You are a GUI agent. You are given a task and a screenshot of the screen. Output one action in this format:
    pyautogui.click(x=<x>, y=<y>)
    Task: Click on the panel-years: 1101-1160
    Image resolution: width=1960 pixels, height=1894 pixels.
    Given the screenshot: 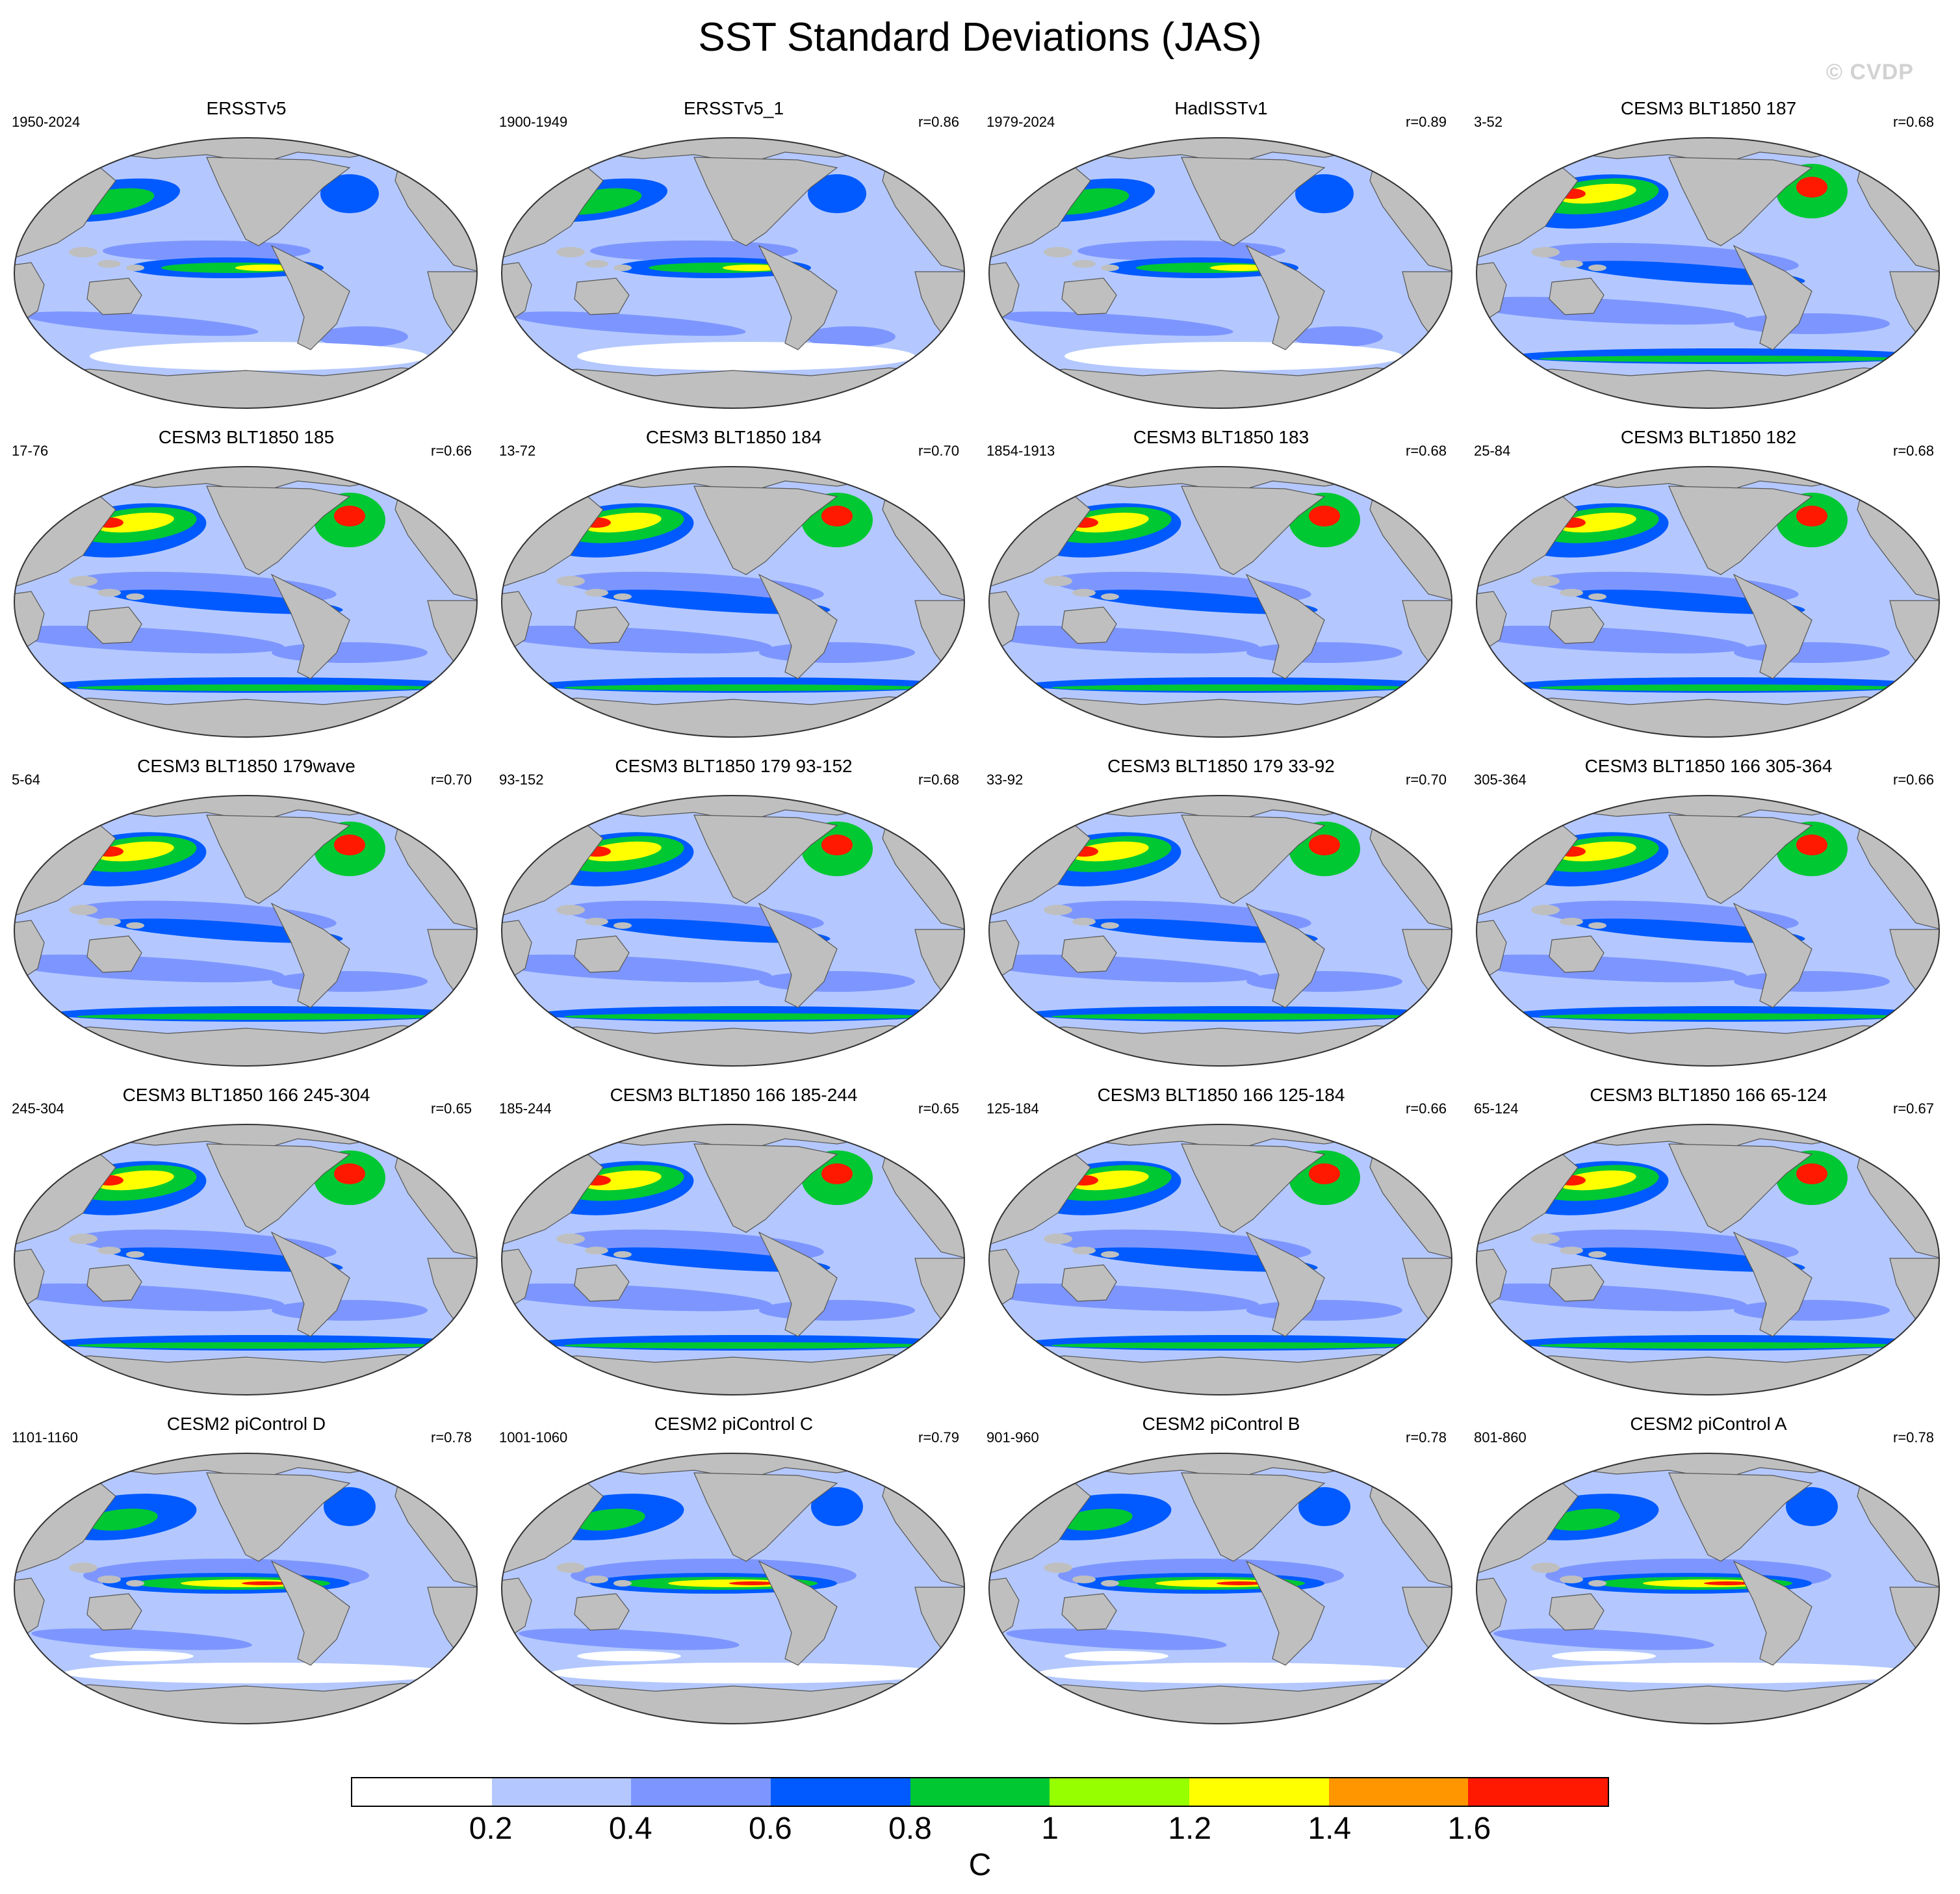 What is the action you would take?
    pyautogui.click(x=45, y=1437)
    